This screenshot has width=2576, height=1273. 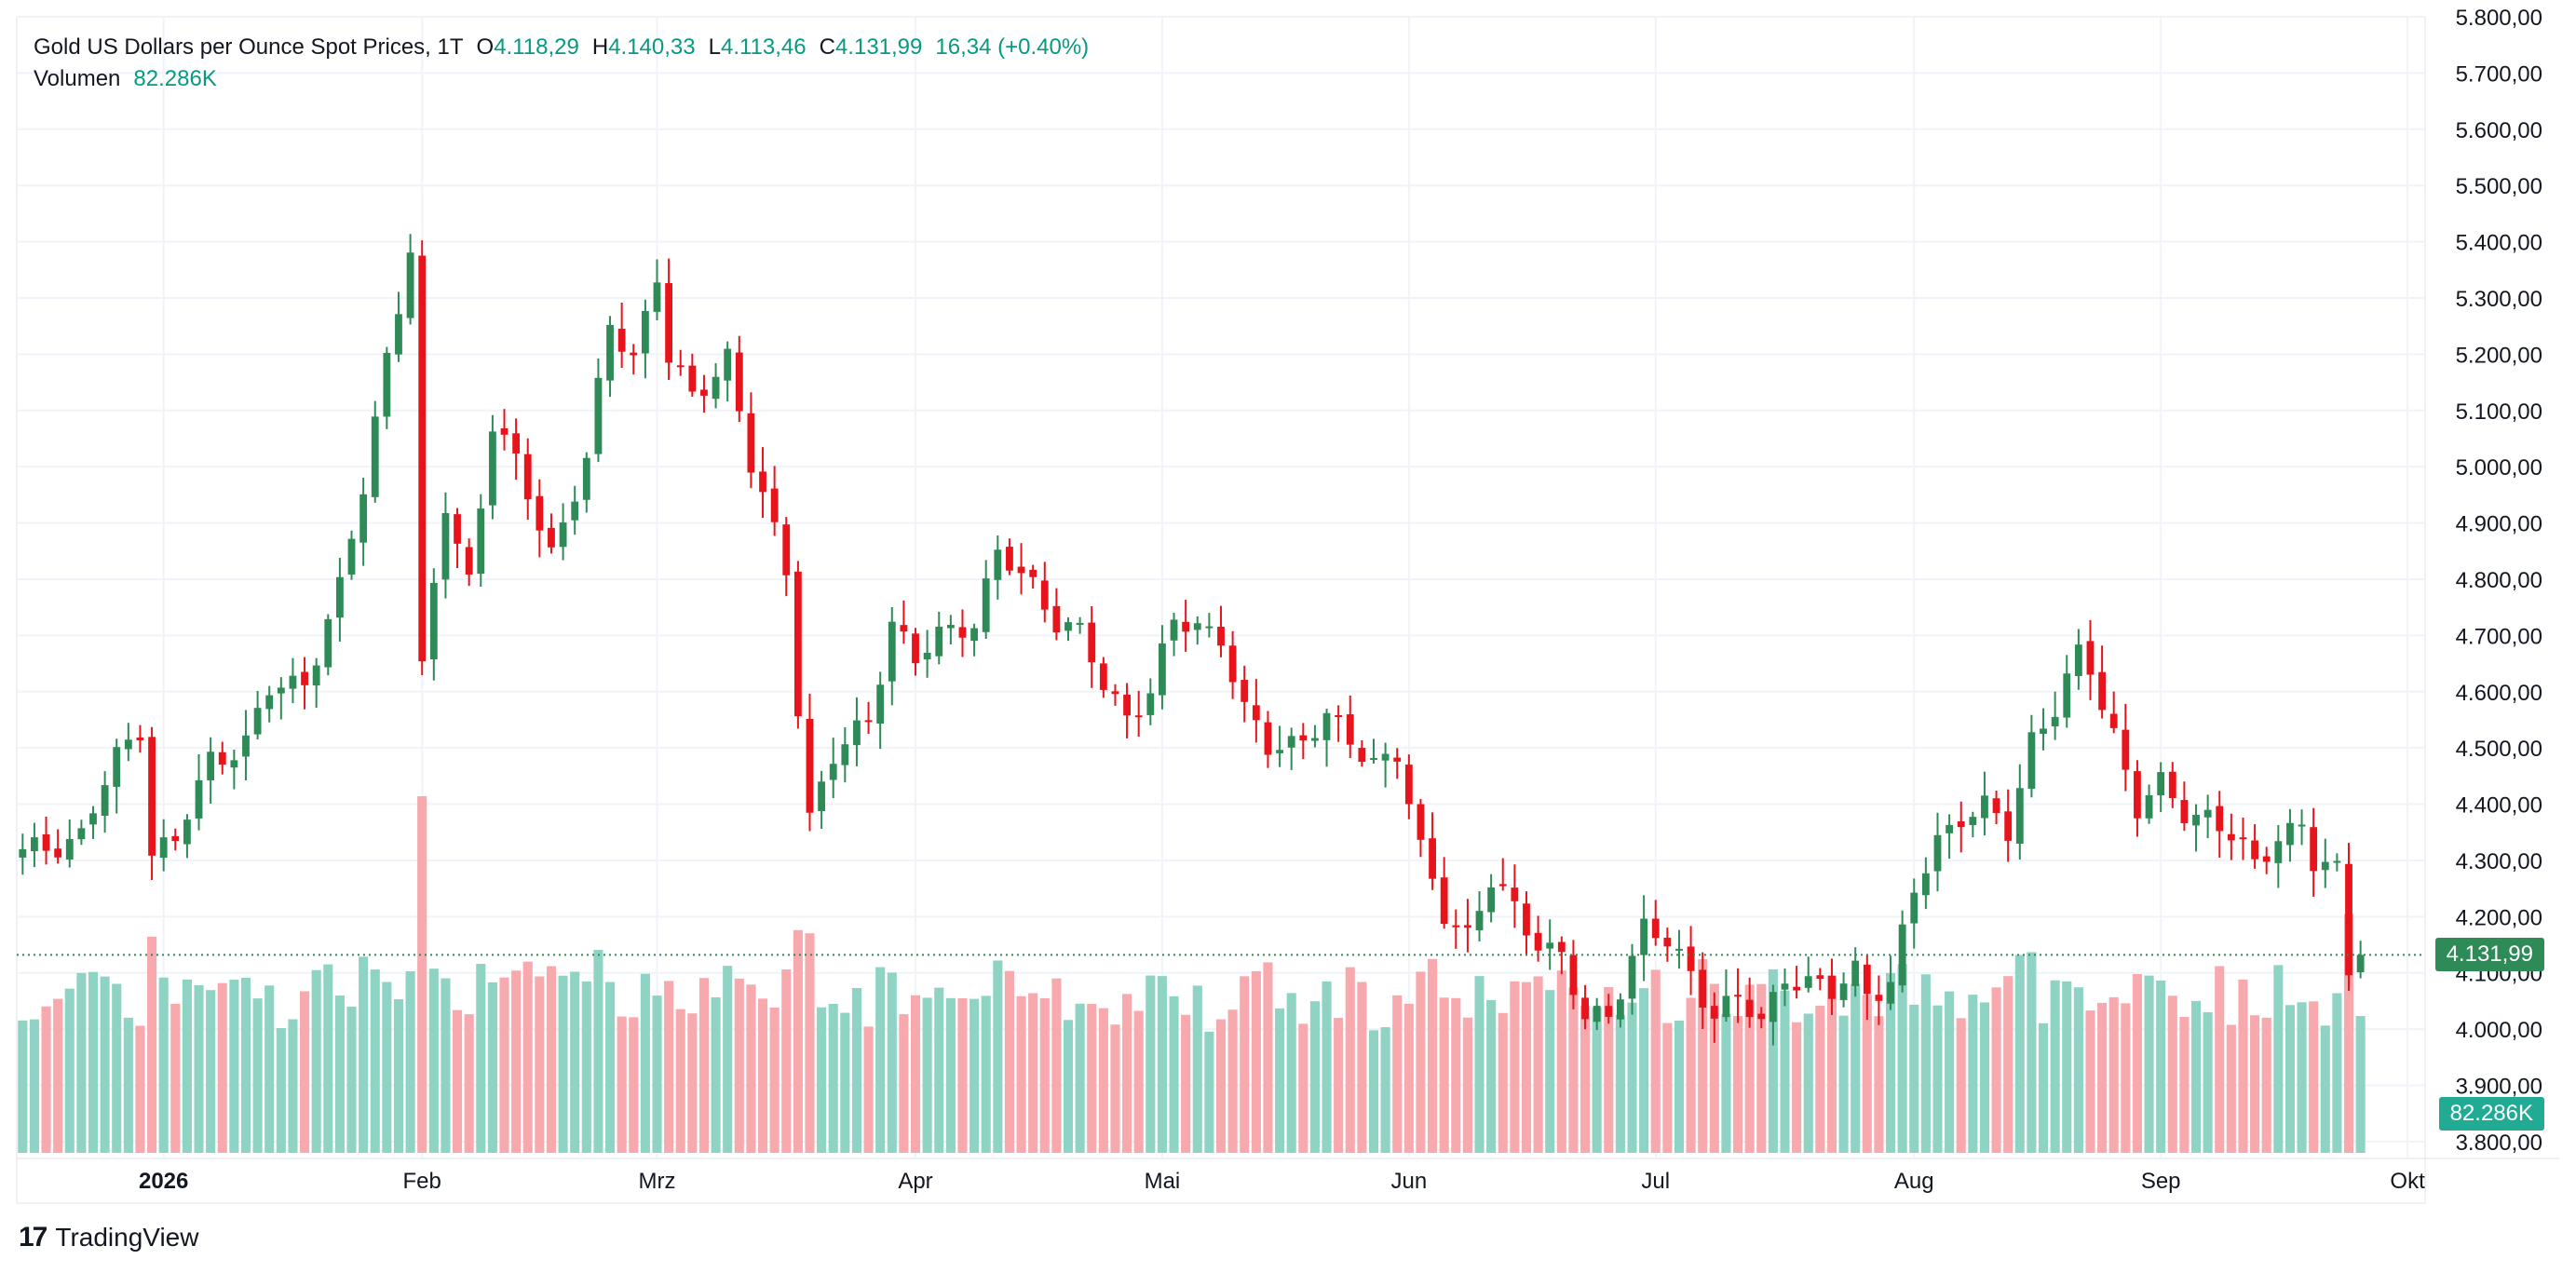 I want to click on y-tick-label: 5.600,00, so click(x=2499, y=130).